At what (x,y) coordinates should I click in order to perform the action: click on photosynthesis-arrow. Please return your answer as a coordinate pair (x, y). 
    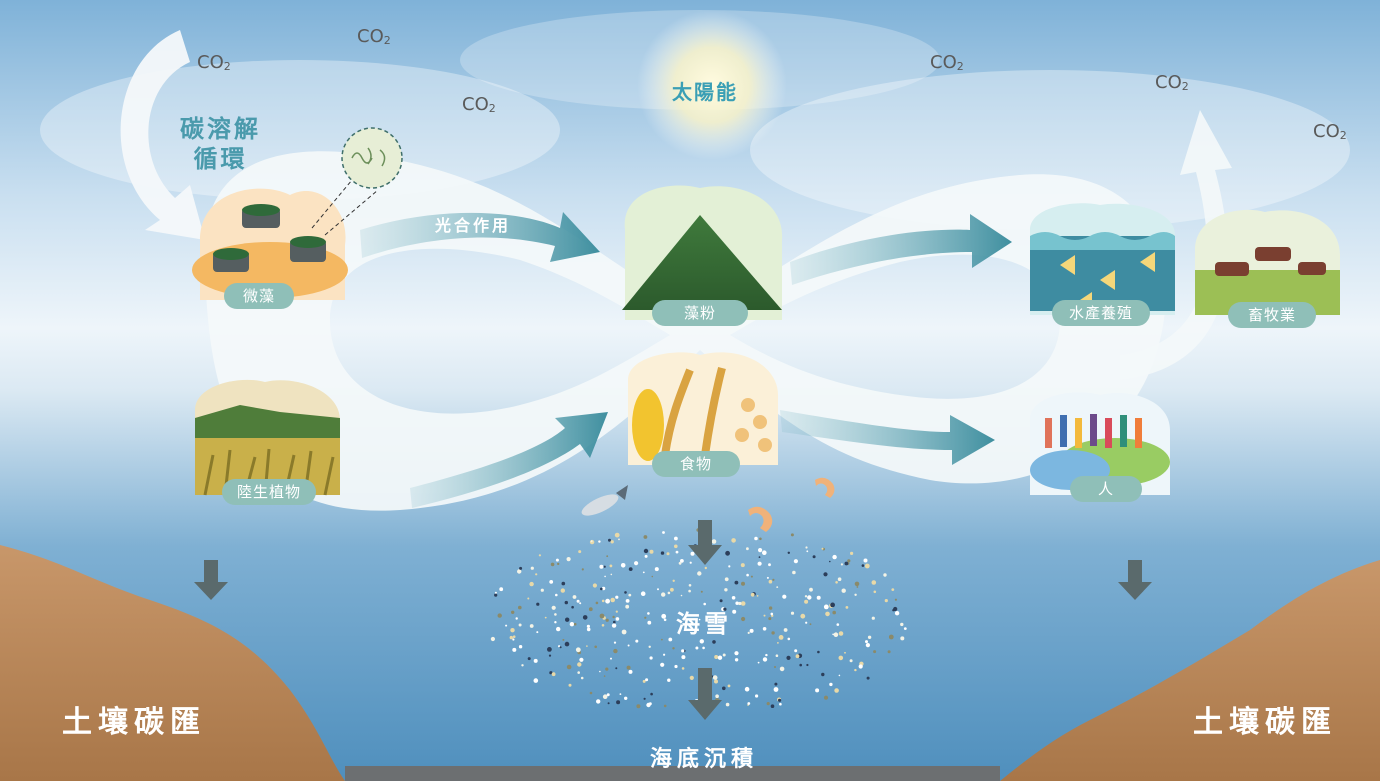
    Looking at the image, I should click on (480, 237).